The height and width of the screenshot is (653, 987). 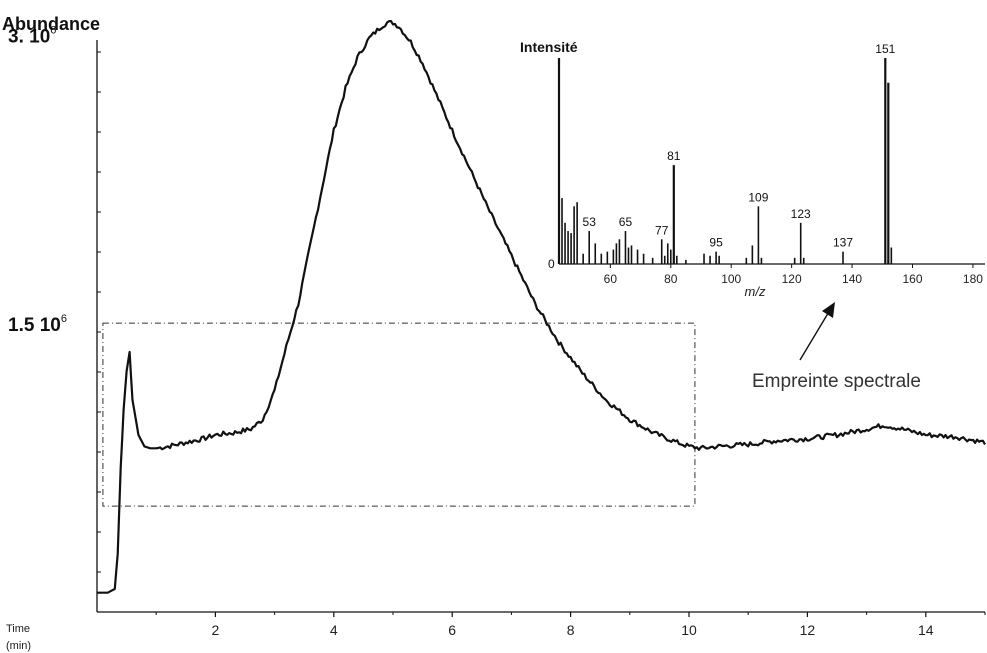 What do you see at coordinates (611, 279) in the screenshot?
I see `inset-x-tick-label: 60` at bounding box center [611, 279].